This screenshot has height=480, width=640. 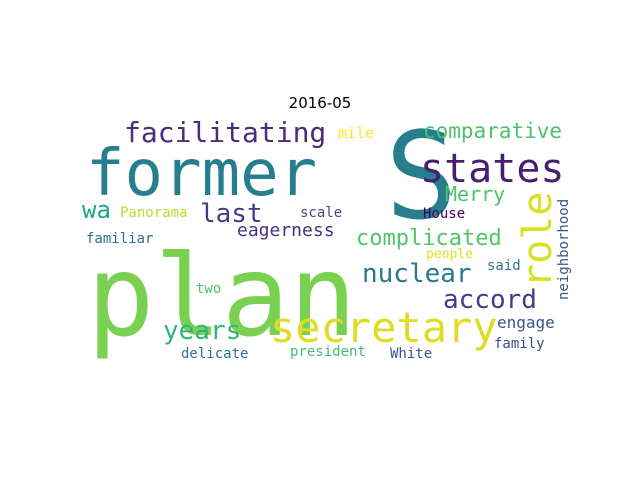 I want to click on chart-title: 2016-05, so click(x=320, y=103).